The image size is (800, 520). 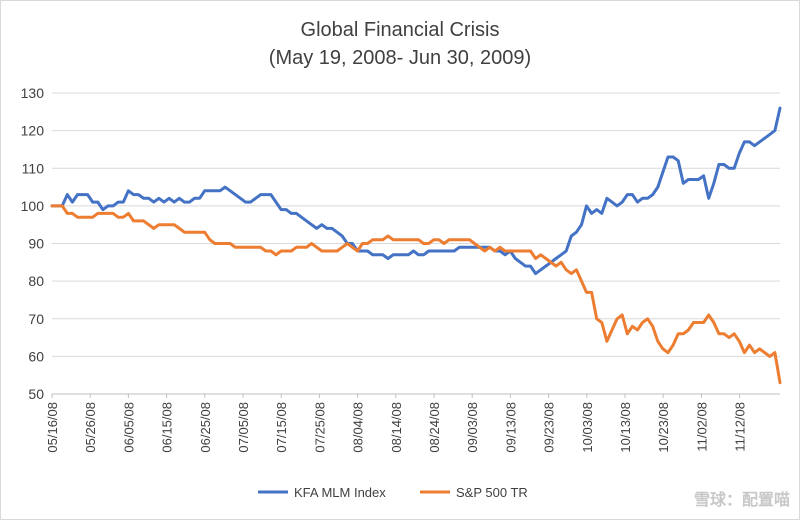 I want to click on x-tick-label: 08/14/08, so click(x=396, y=427).